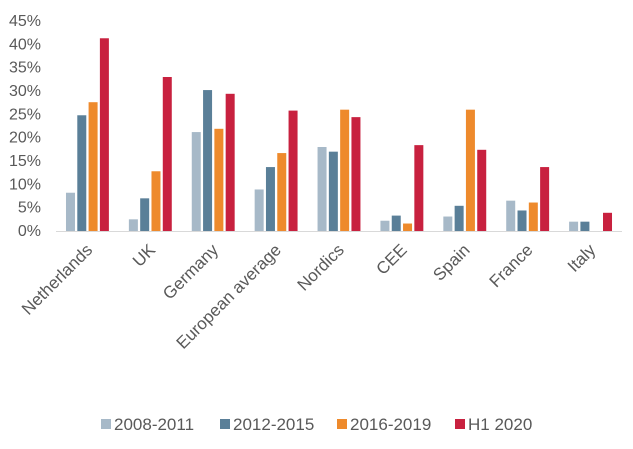 This screenshot has width=633, height=449. Describe the element at coordinates (25, 114) in the screenshot. I see `y-tick-label: 25%` at that location.